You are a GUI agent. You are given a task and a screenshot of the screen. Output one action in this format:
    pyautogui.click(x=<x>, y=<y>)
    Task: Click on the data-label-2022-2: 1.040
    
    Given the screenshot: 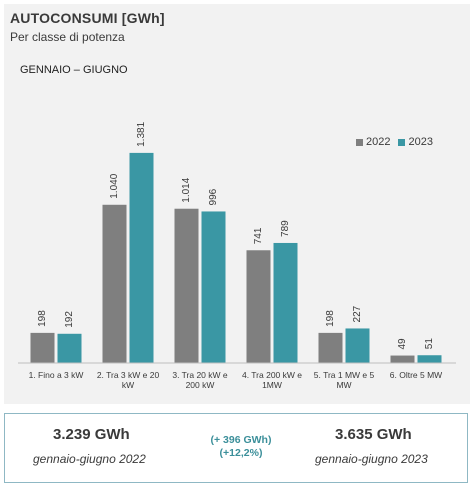 What is the action you would take?
    pyautogui.click(x=114, y=185)
    